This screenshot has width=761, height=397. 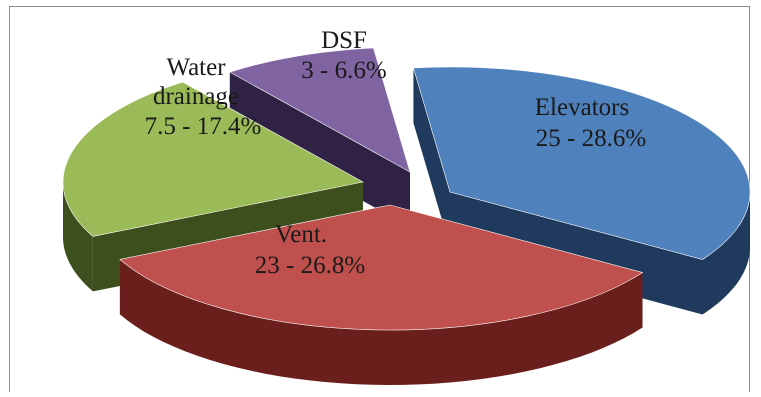 What do you see at coordinates (196, 67) in the screenshot?
I see `slice-label-water-line1: Water` at bounding box center [196, 67].